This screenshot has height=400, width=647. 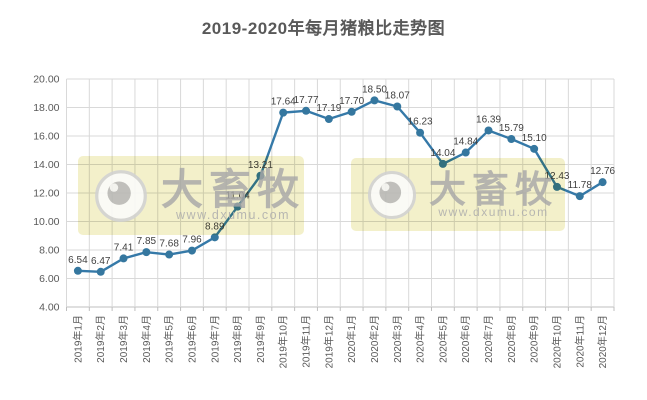 I want to click on x-axis-tick-label: 2020年11月, so click(x=579, y=341).